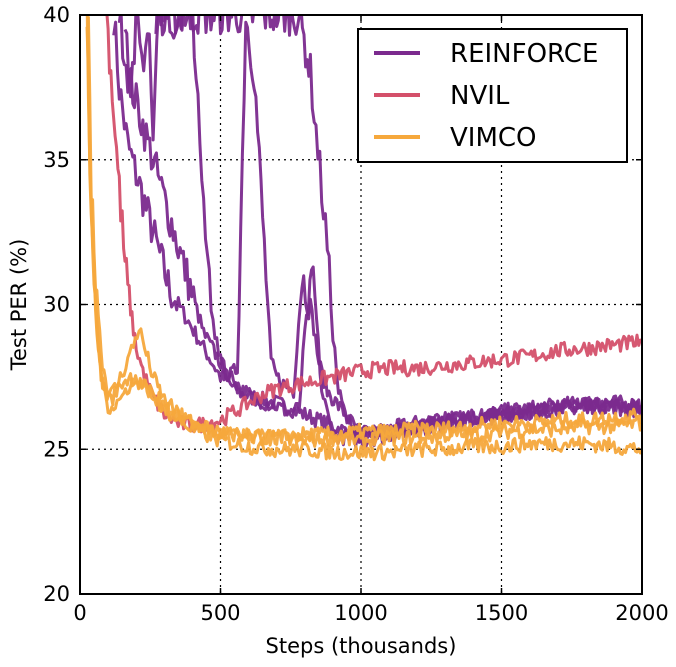 This screenshot has height=667, width=676. What do you see at coordinates (56, 160) in the screenshot?
I see `y-tick-label-3: 35` at bounding box center [56, 160].